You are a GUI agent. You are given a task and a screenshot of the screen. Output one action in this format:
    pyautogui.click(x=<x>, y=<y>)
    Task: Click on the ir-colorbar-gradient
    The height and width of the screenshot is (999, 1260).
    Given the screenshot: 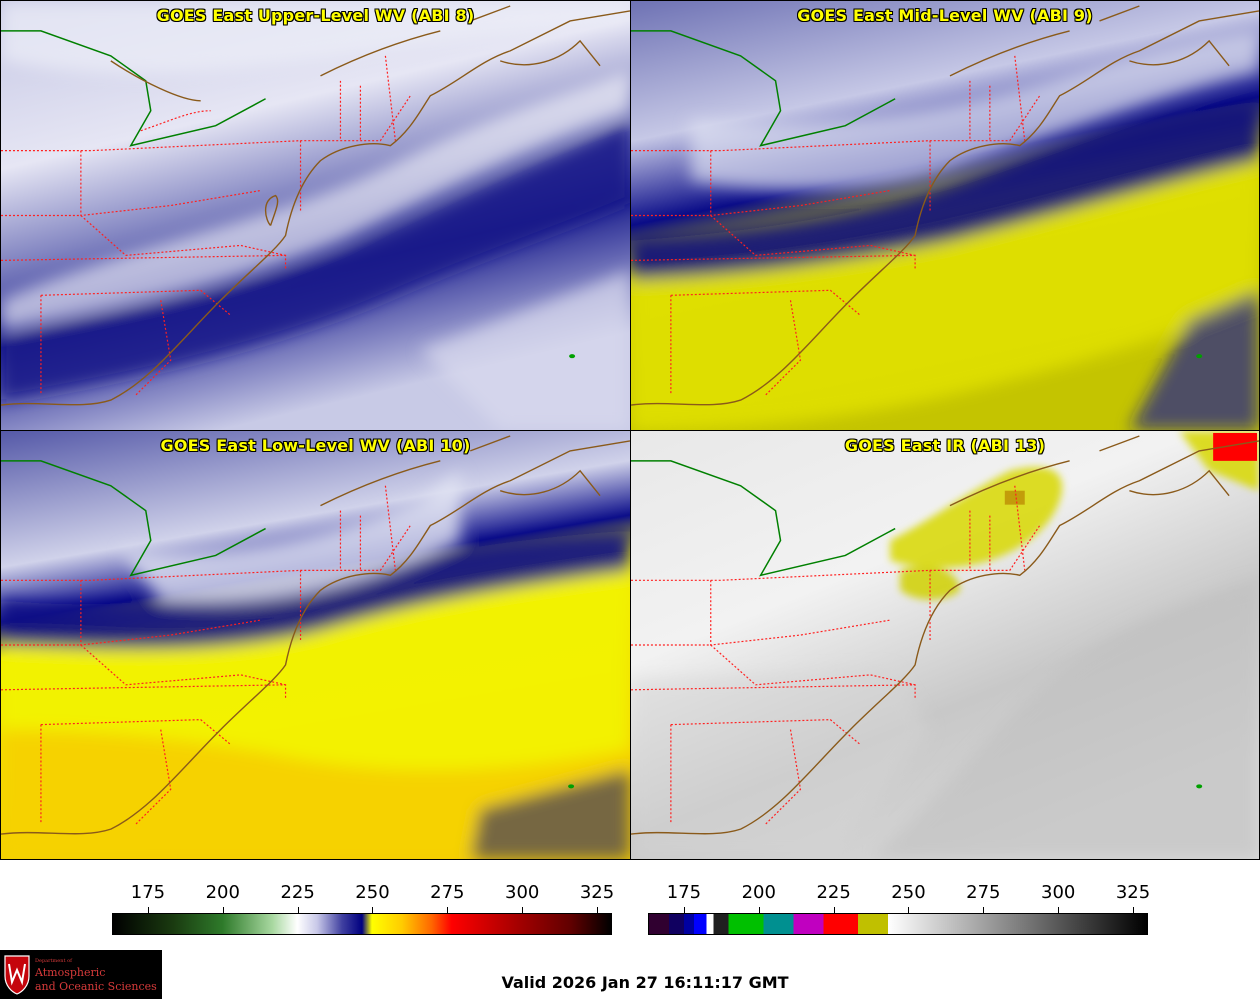 What is the action you would take?
    pyautogui.click(x=898, y=924)
    